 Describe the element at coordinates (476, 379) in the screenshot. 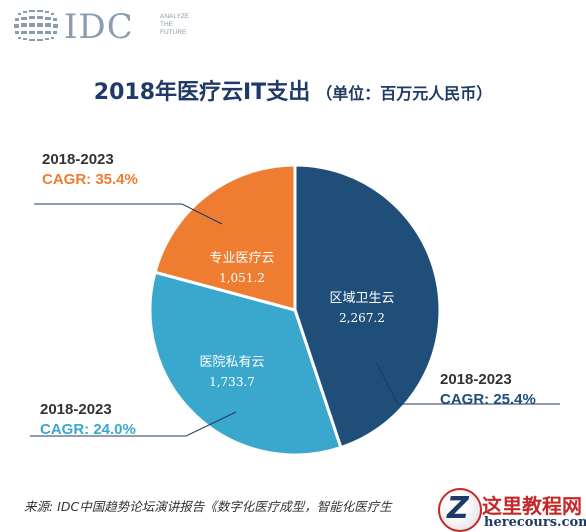

I see `period-label-0: 2018-2023` at that location.